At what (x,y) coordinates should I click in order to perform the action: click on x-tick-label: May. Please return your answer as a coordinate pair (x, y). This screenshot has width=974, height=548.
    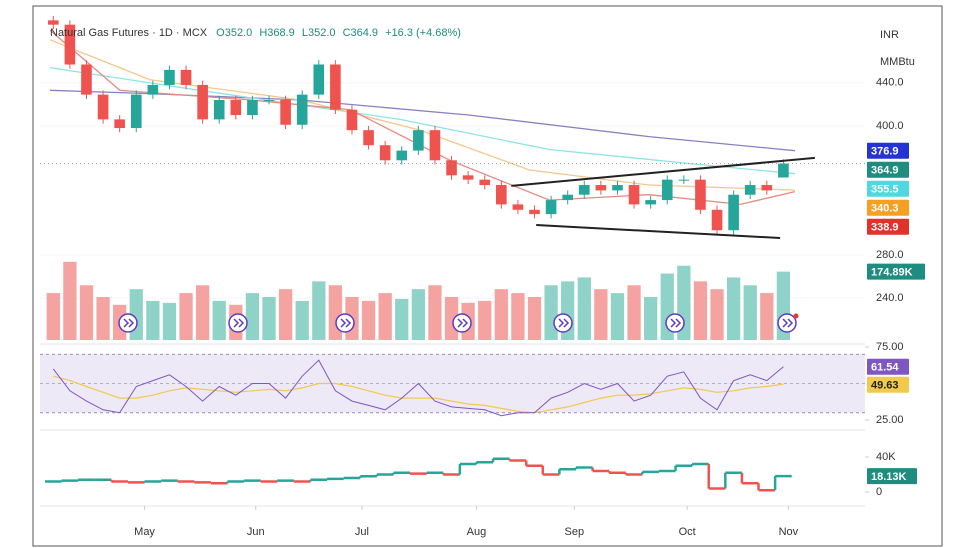
    Looking at the image, I should click on (144, 532).